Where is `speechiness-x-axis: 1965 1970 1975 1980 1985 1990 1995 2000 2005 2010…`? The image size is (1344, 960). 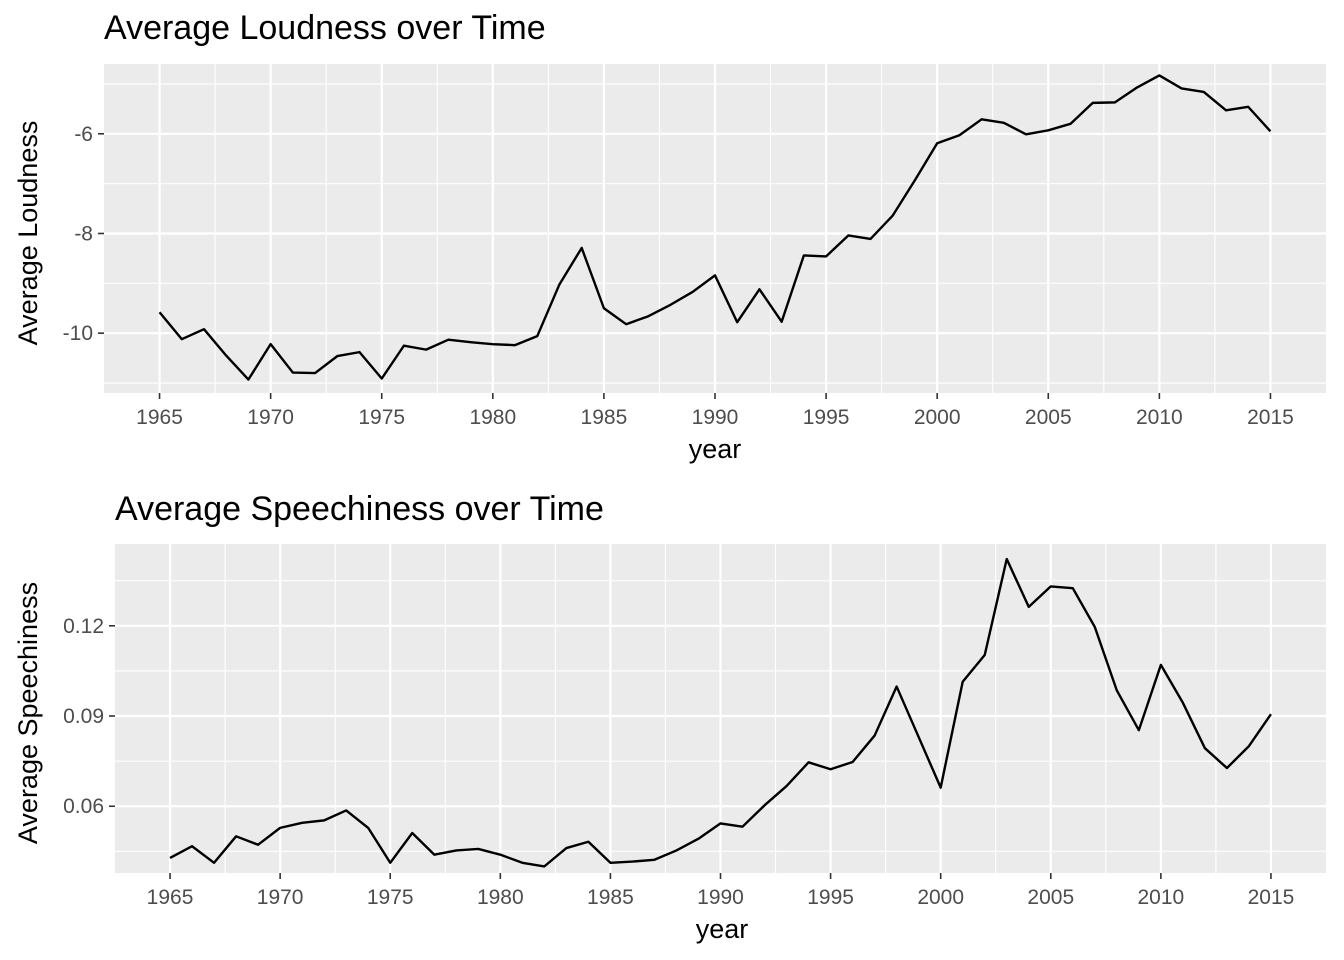
speechiness-x-axis: 1965 1970 1975 1980 1985 1990 1995 2000 2005 2010… is located at coordinates (721, 891).